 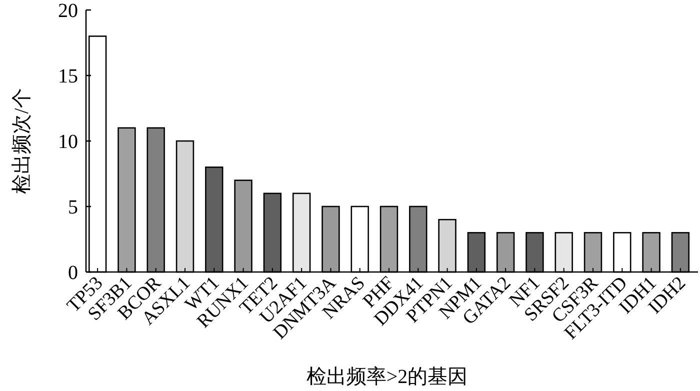 What do you see at coordinates (68, 11) in the screenshot?
I see `y-tick-label: 20` at bounding box center [68, 11].